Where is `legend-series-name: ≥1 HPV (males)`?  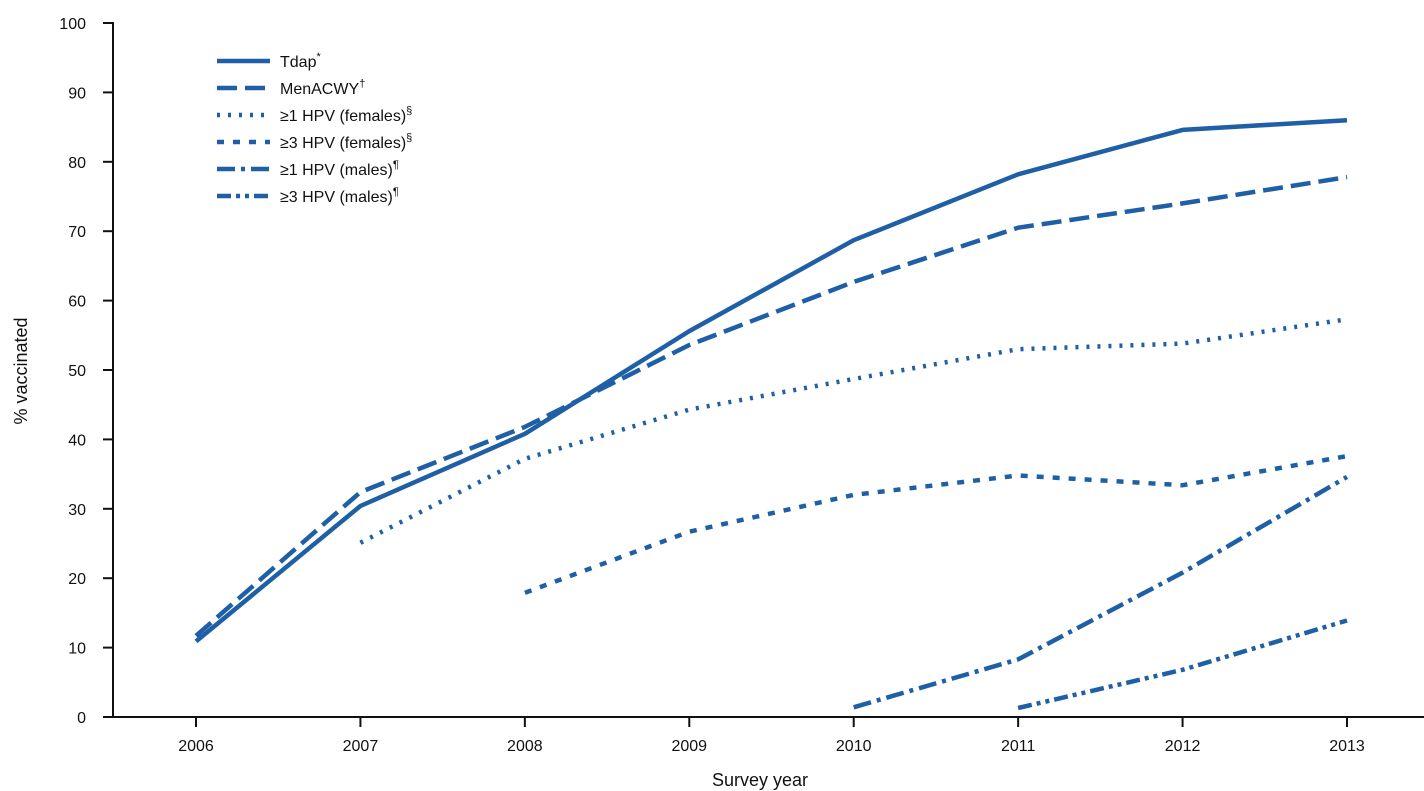
legend-series-name: ≥1 HPV (males) is located at coordinates (336, 170).